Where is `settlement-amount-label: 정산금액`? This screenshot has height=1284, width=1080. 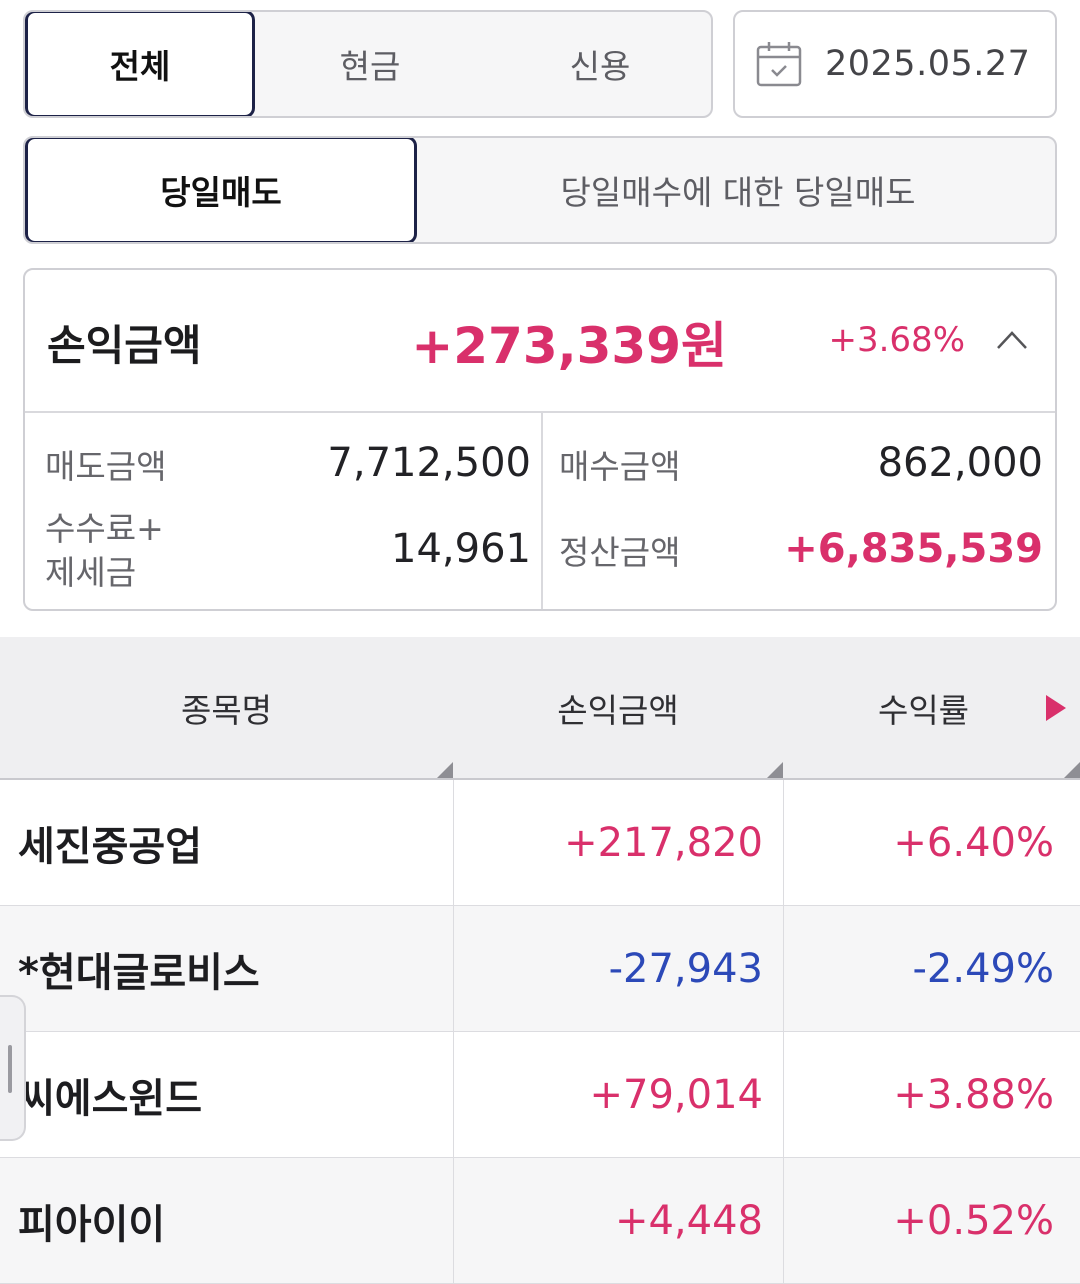 settlement-amount-label: 정산금액 is located at coordinates (620, 552).